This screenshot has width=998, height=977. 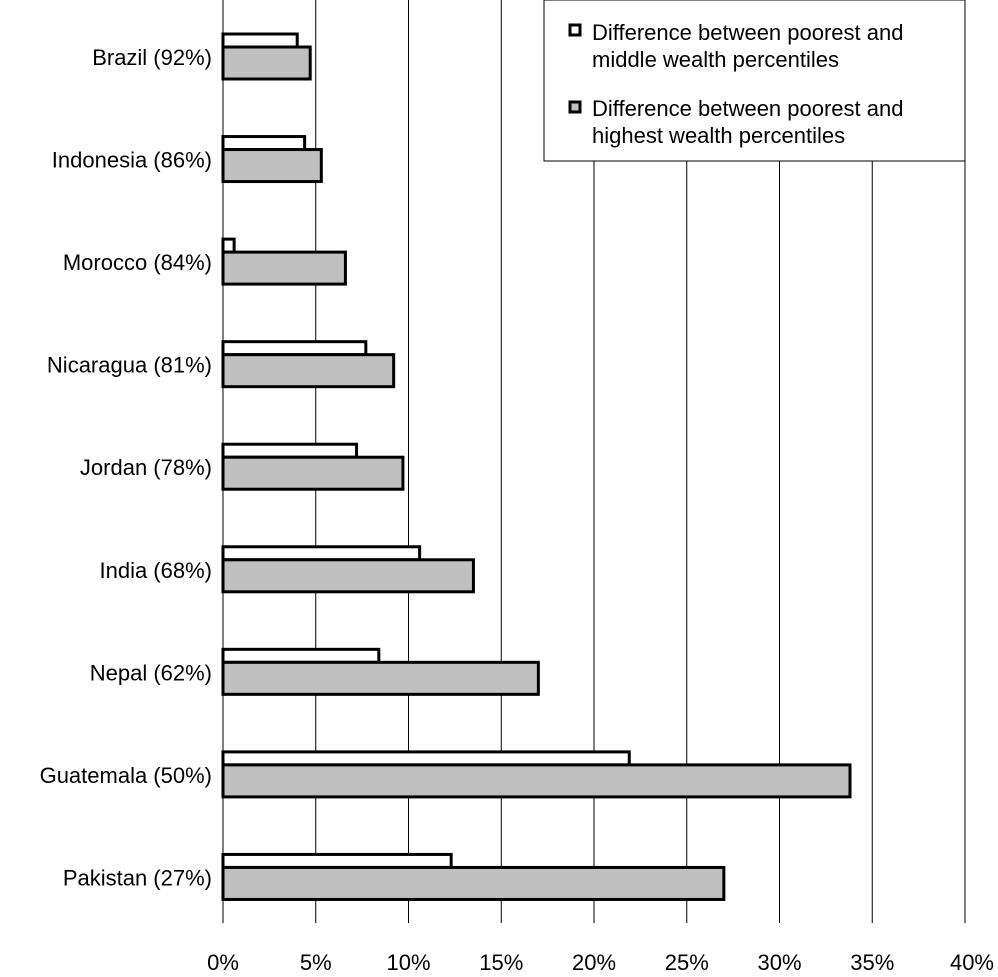 I want to click on category-label: Guatemala (50%), so click(x=126, y=775).